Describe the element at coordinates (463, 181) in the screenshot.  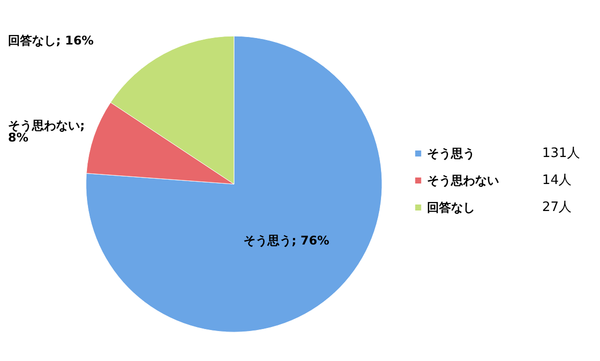
I see `legend-label: そう思わない` at that location.